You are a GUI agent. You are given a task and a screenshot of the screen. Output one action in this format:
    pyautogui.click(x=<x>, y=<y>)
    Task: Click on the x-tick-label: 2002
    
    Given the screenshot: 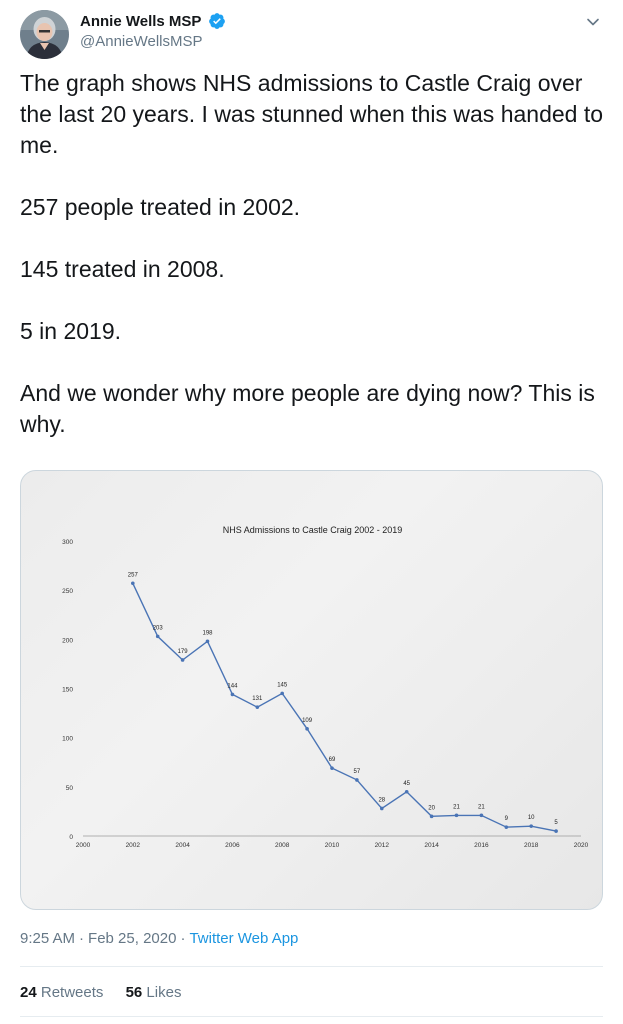 What is the action you would take?
    pyautogui.click(x=133, y=845)
    